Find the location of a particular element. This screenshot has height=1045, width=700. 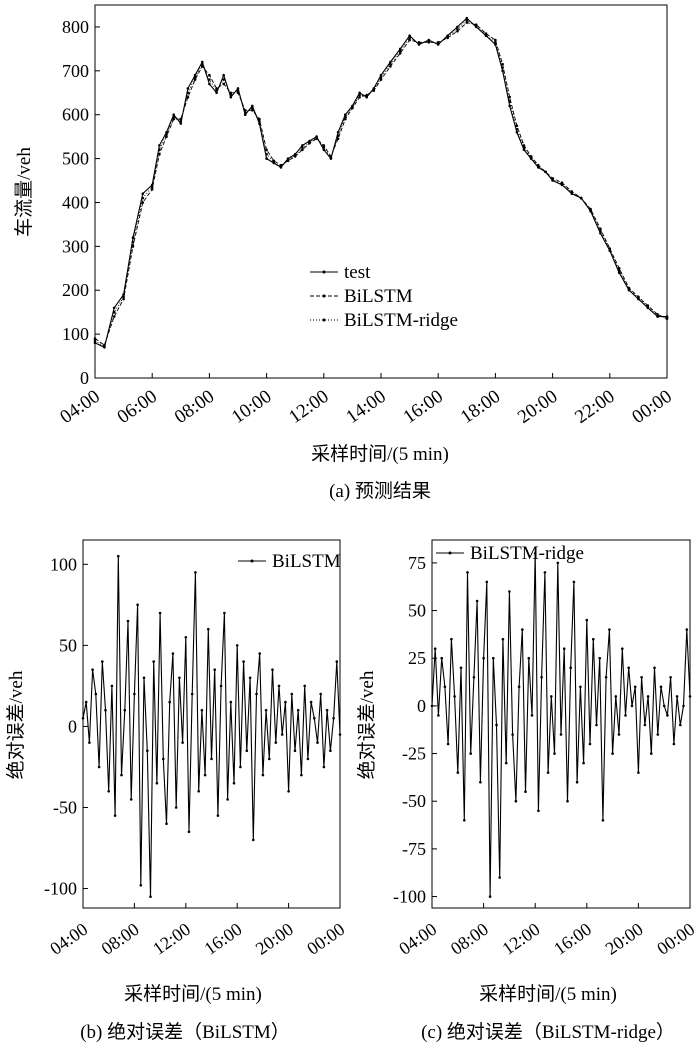

legend-label: BiLSTM is located at coordinates (306, 561).